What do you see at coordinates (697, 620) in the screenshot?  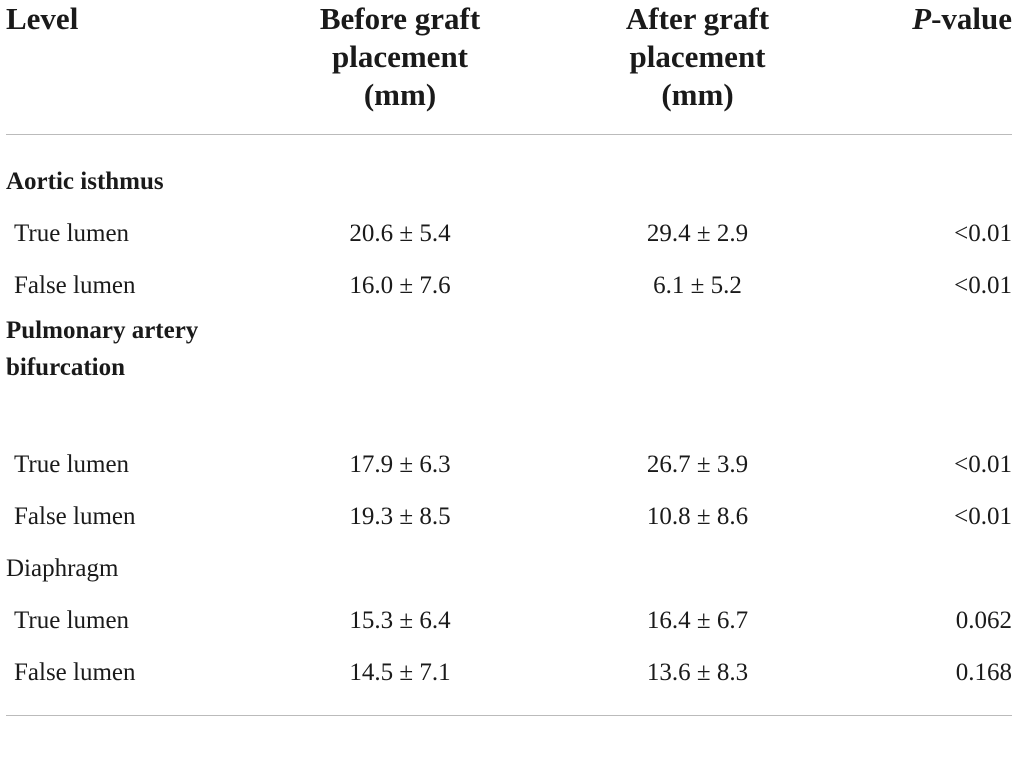 I see `value-cell: 16.4 ± 6.7` at bounding box center [697, 620].